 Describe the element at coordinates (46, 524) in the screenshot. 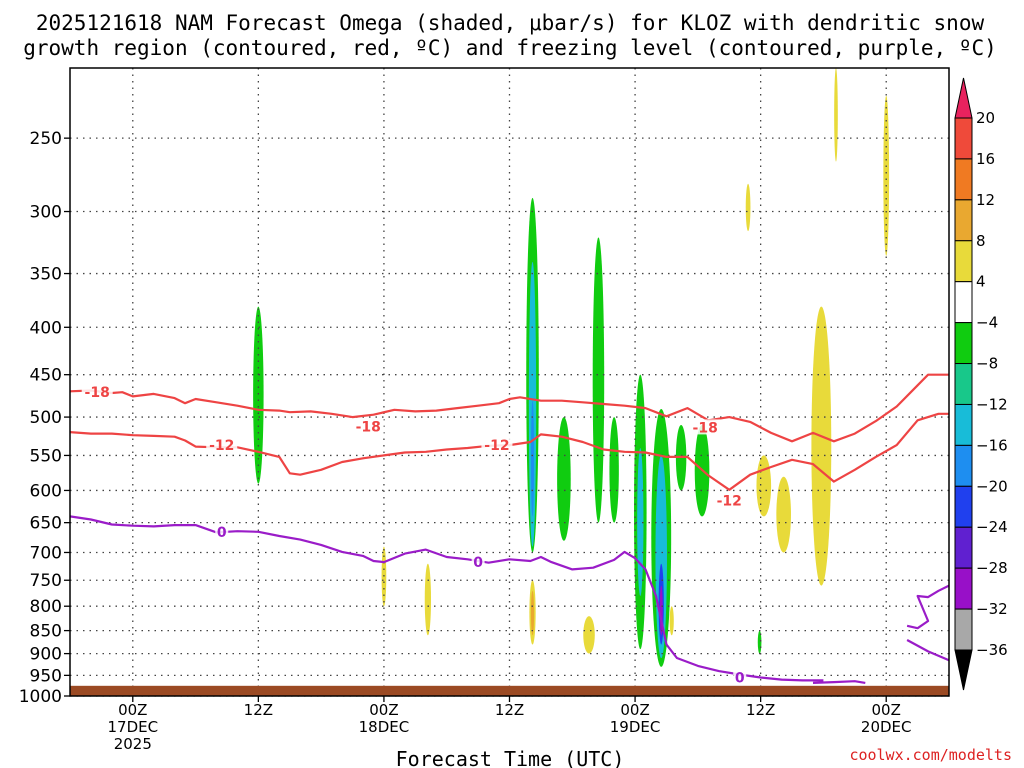

I see `y-tick-label-650: 650` at that location.